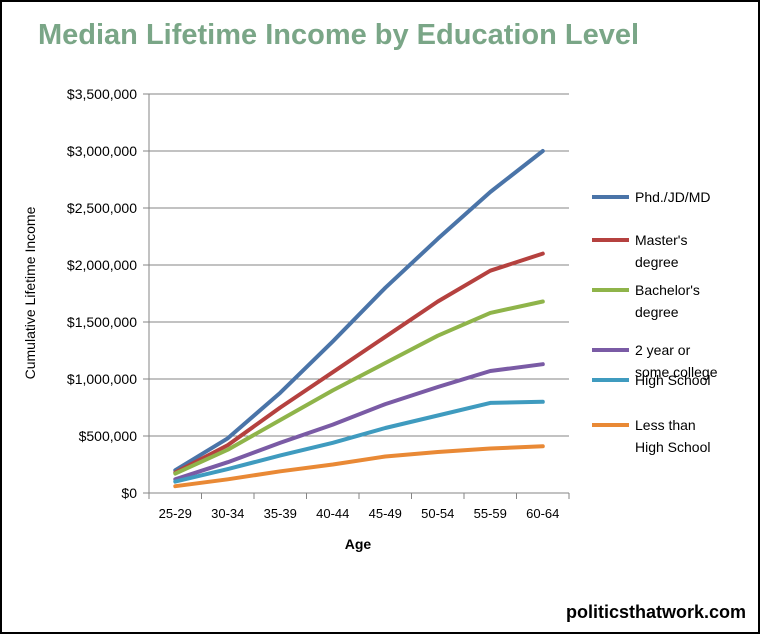 Image resolution: width=760 pixels, height=634 pixels. Describe the element at coordinates (656, 612) in the screenshot. I see `source-credit: politicsthatwork.com` at that location.